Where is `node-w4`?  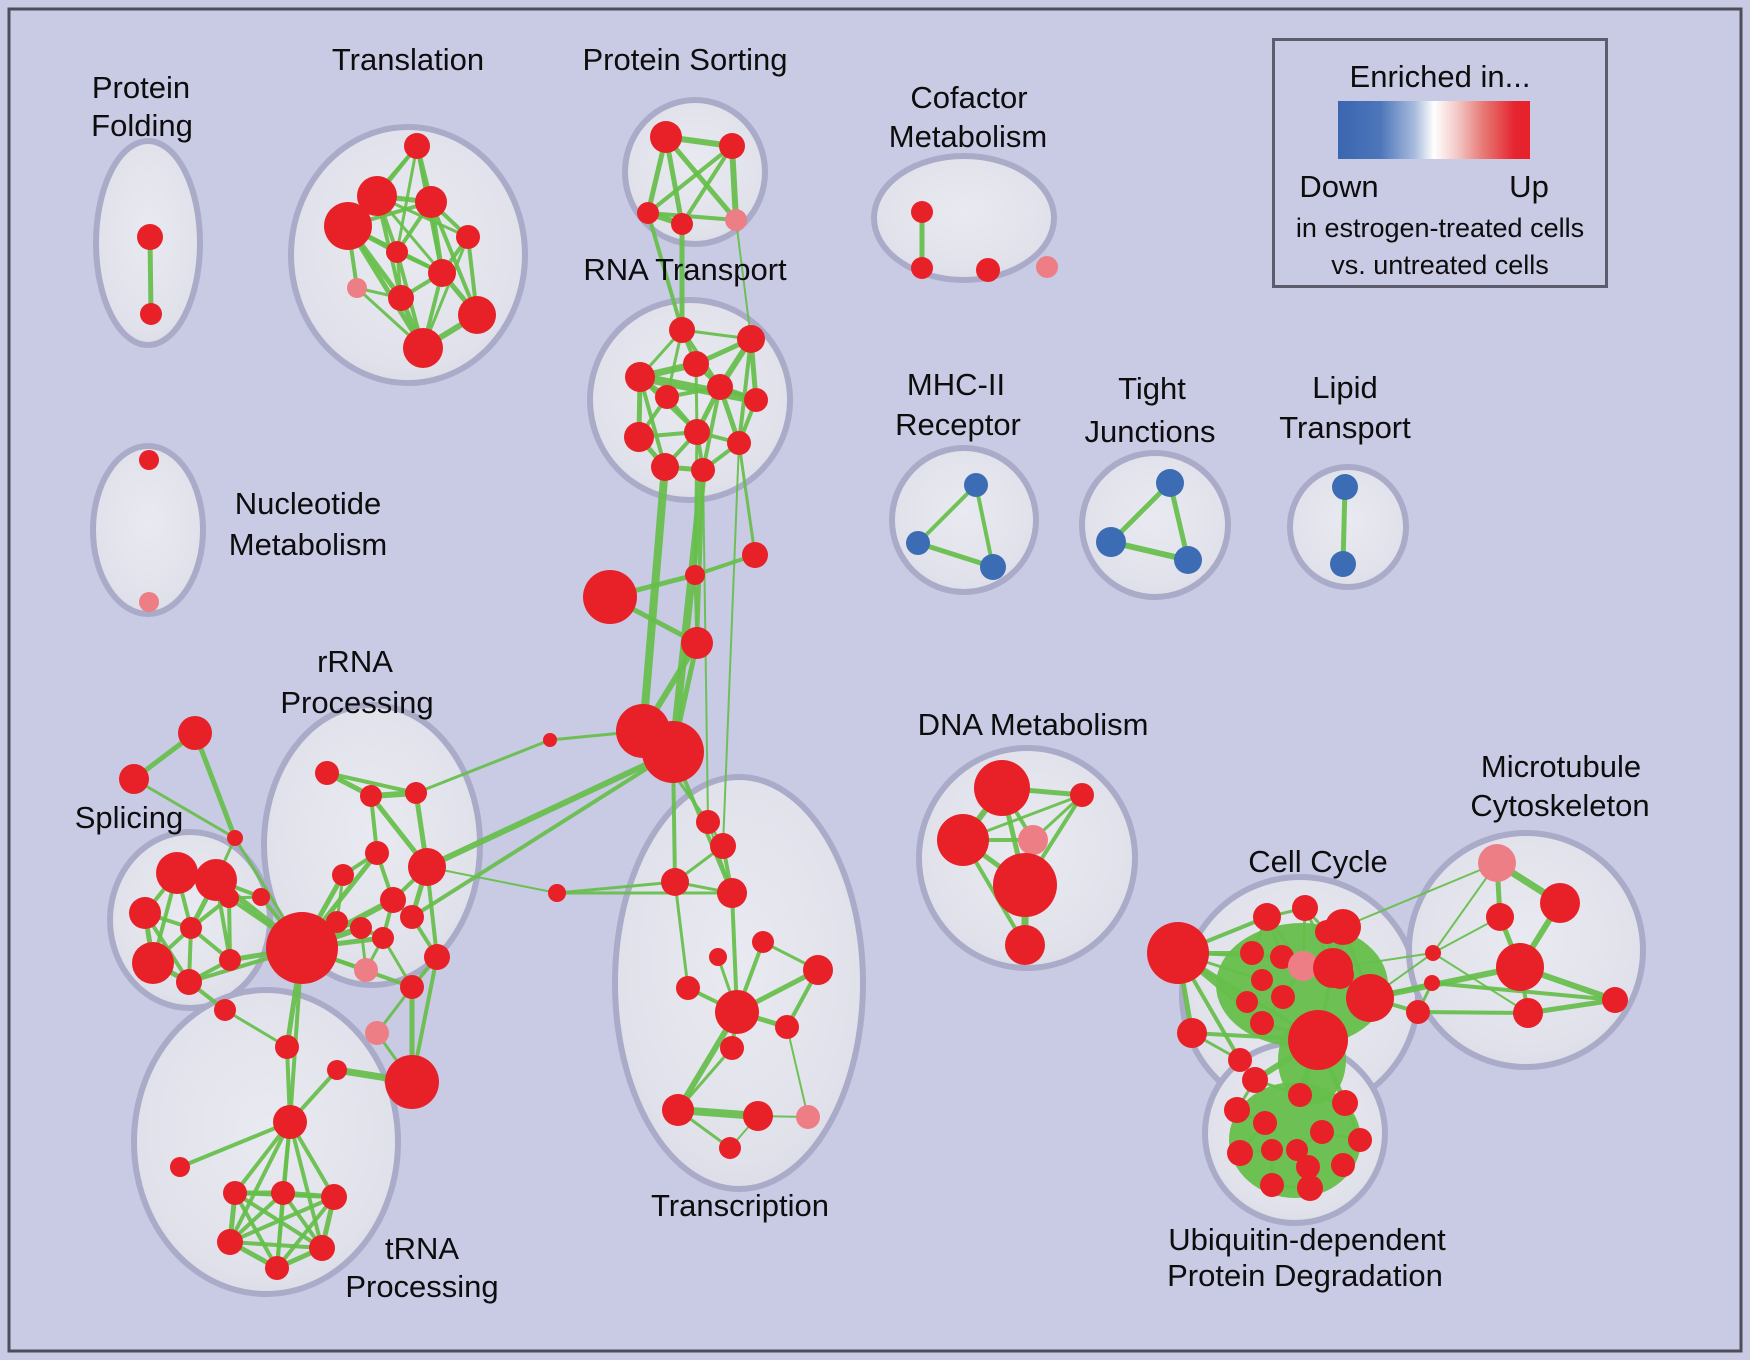 node-w4 is located at coordinates (377, 1033).